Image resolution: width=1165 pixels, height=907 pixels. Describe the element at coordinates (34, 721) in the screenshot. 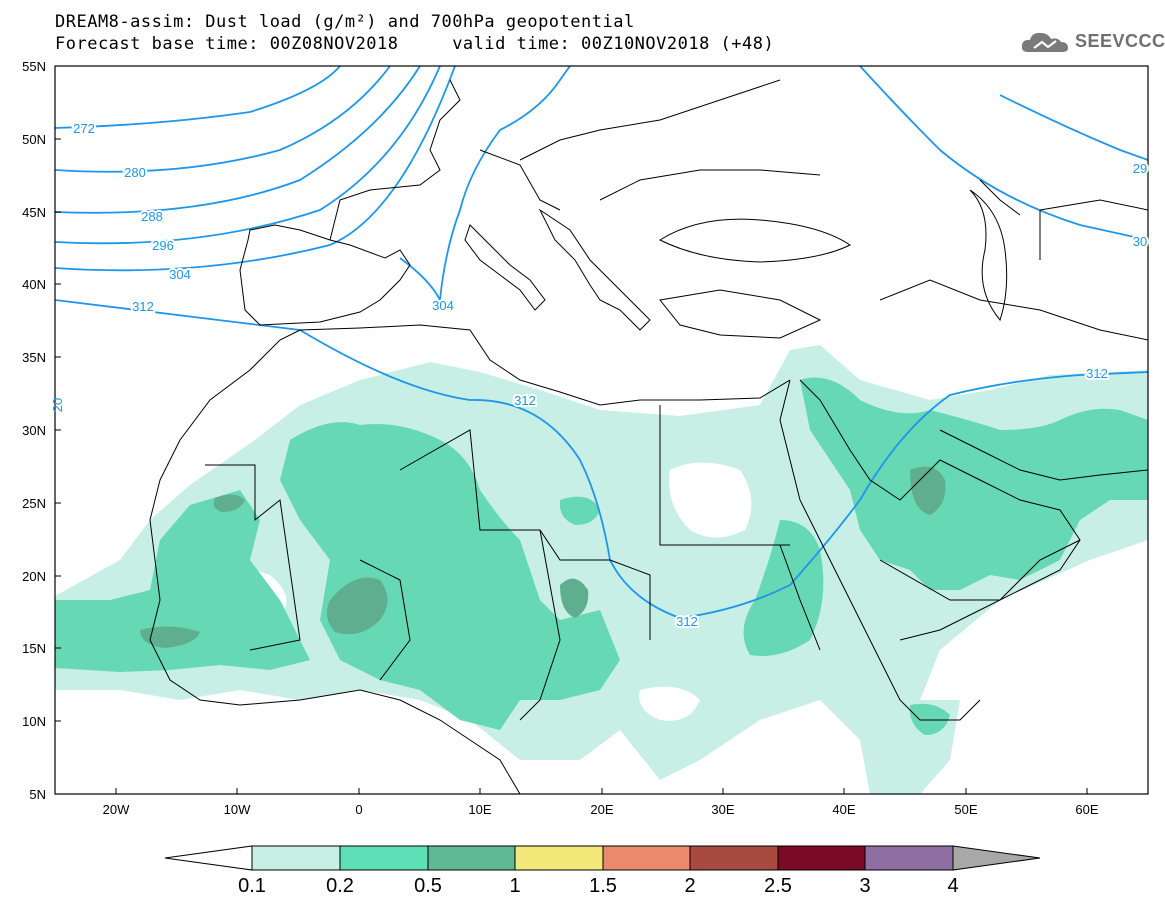

I see `lat-label: 10N` at that location.